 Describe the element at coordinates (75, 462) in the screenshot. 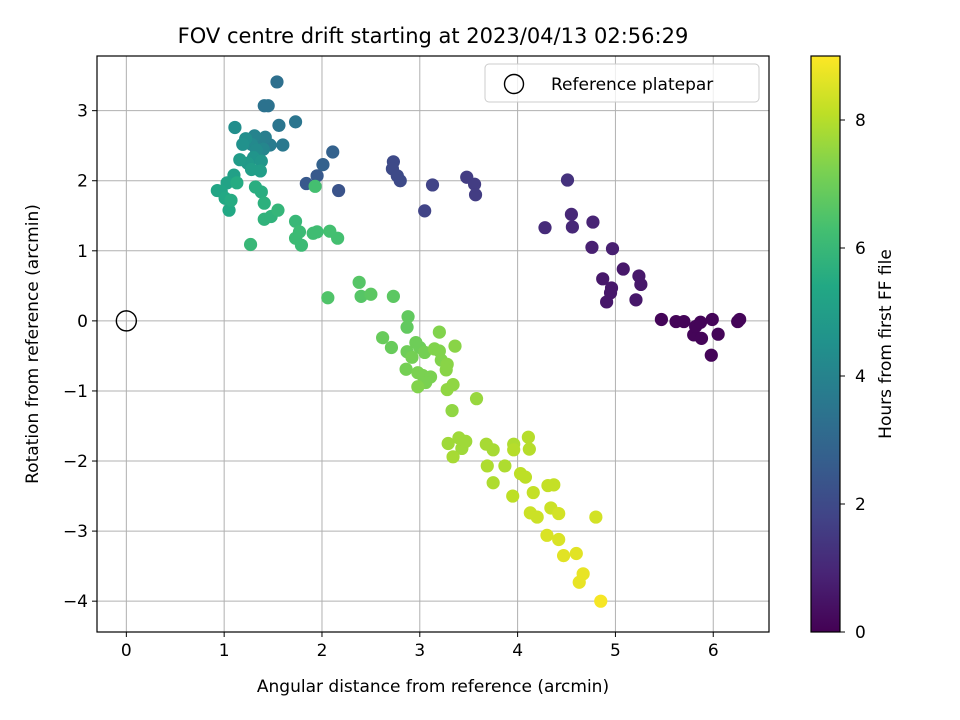

I see `y-tick-label: −2` at that location.